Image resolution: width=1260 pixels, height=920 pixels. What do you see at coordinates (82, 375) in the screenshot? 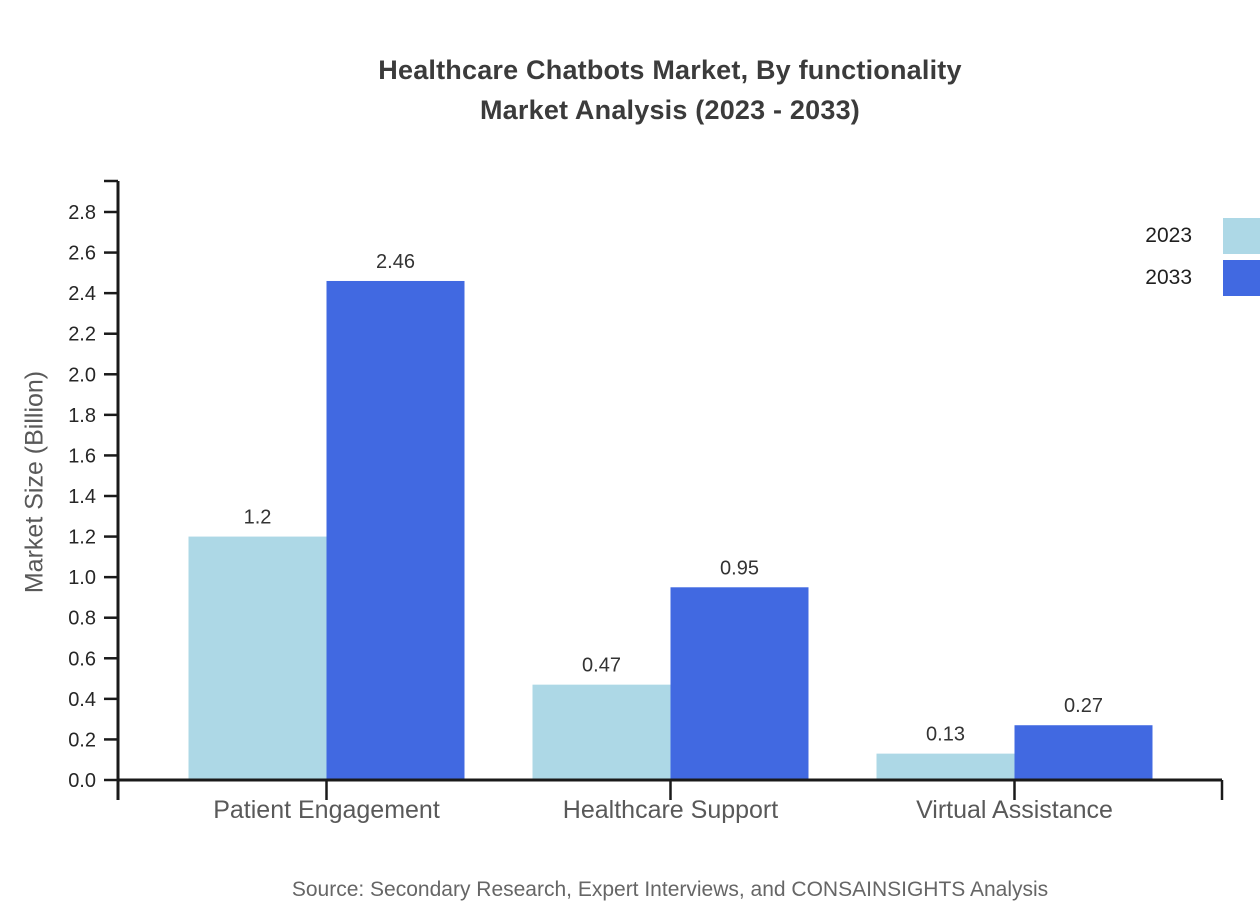
I see `y-tick-label: 2.0` at bounding box center [82, 375].